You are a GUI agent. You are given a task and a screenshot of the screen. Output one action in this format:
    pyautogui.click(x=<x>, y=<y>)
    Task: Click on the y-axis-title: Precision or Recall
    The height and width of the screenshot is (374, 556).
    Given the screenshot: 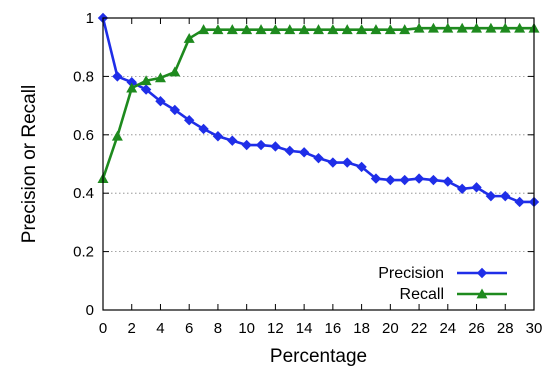 What is the action you would take?
    pyautogui.click(x=29, y=164)
    